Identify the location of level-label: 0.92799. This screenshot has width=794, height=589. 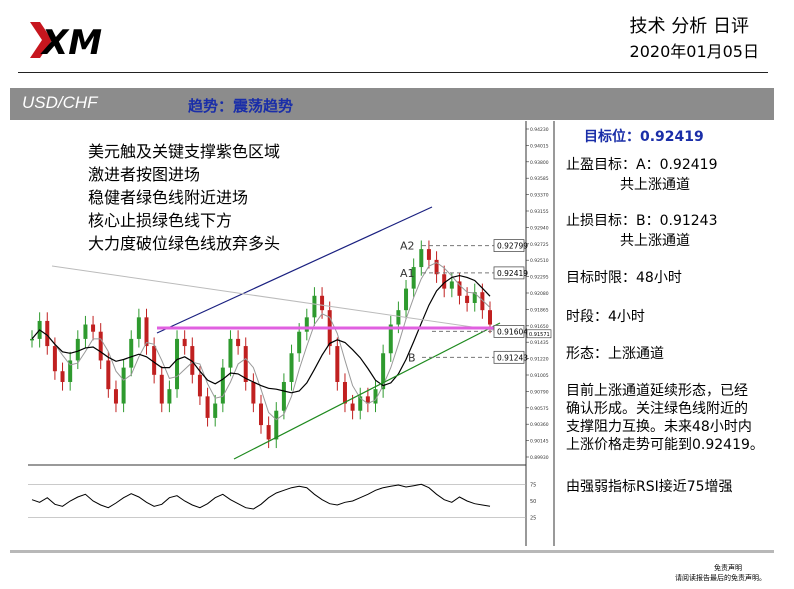
(512, 246).